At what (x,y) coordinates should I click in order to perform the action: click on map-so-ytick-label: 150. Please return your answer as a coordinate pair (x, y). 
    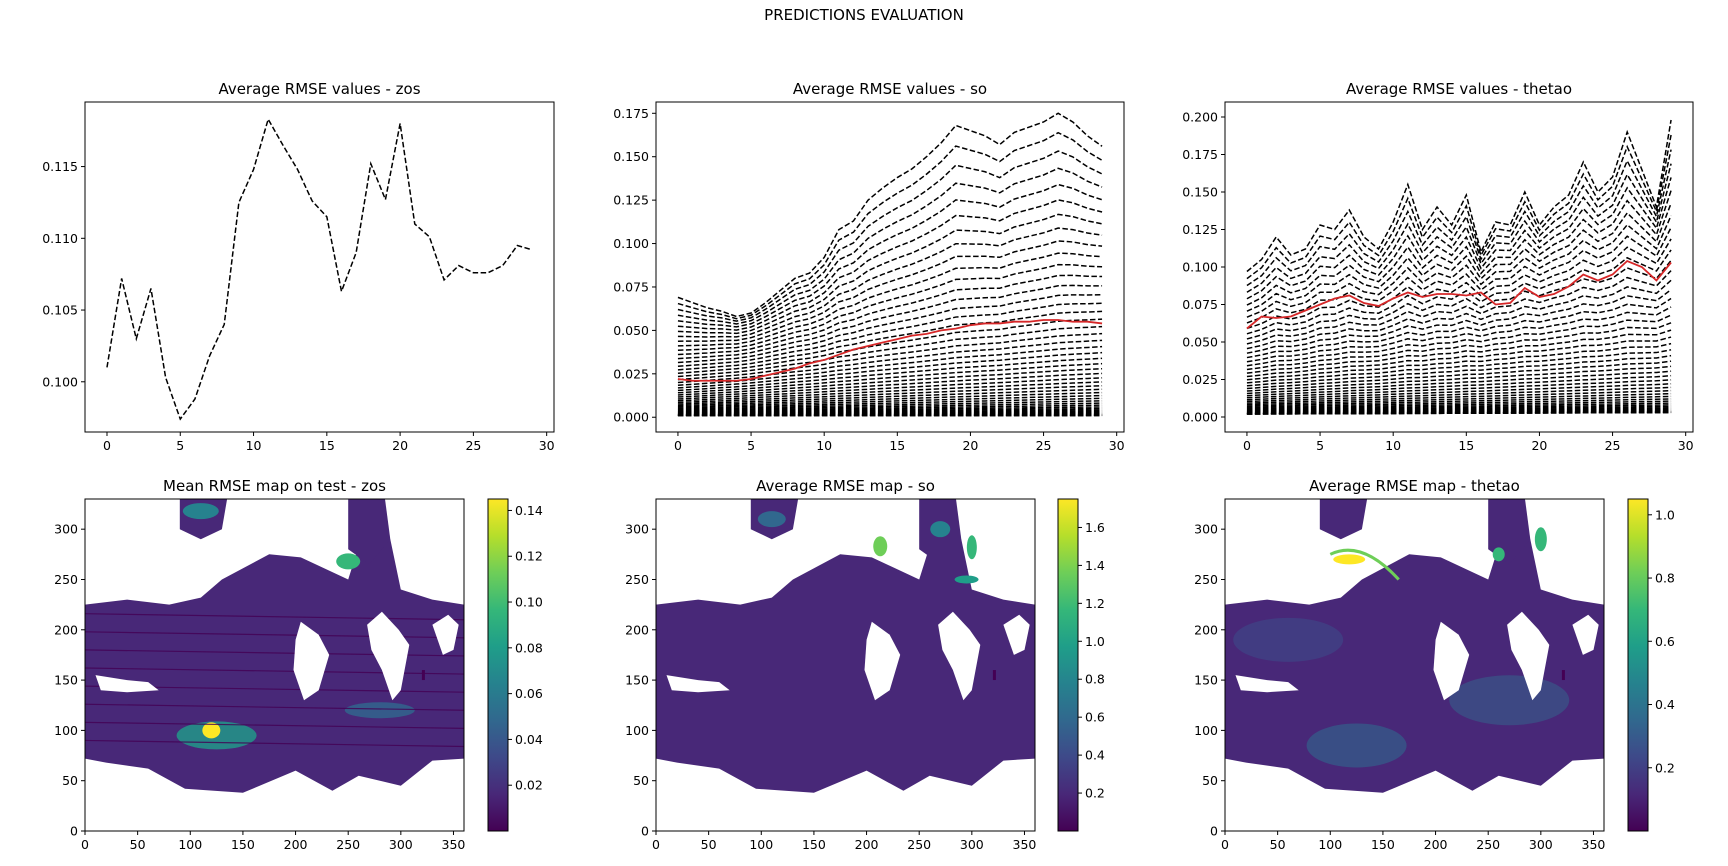
    Looking at the image, I should click on (637, 680).